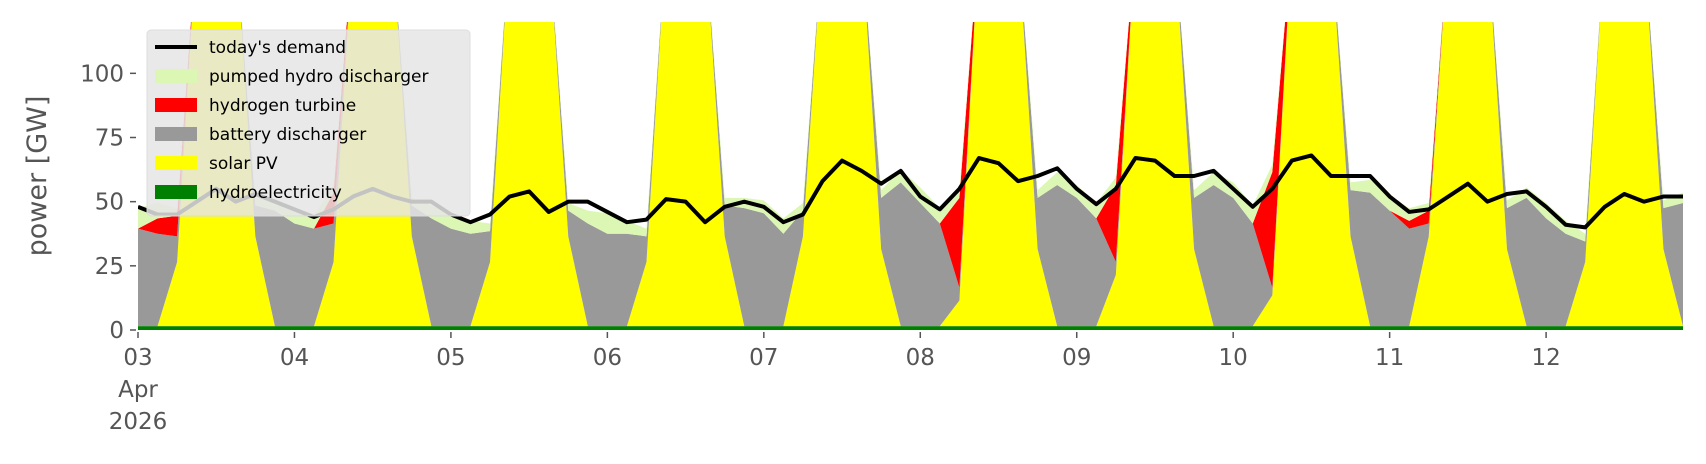 The height and width of the screenshot is (464, 1706). I want to click on area, so click(910, 328).